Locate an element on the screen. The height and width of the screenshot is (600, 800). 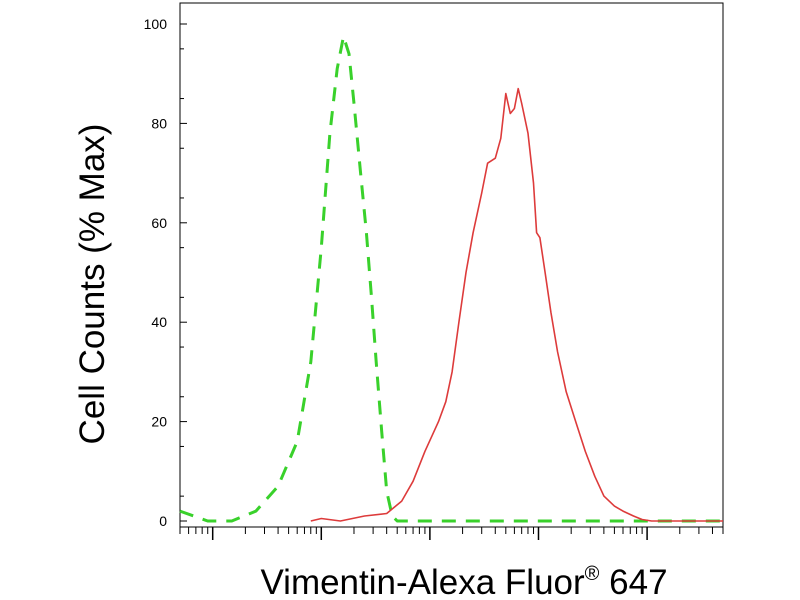
y-tick-label-60: 60 is located at coordinates (159, 223).